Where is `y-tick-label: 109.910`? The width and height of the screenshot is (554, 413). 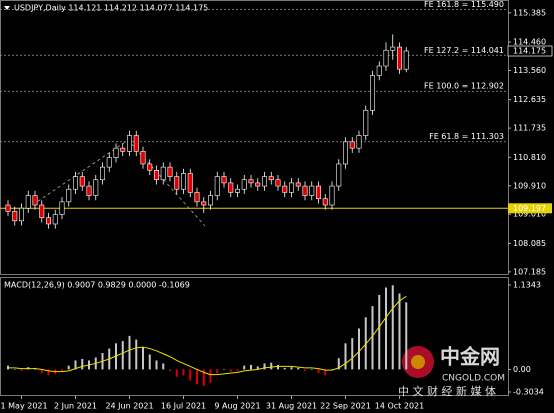 y-tick-label: 109.910 is located at coordinates (529, 185).